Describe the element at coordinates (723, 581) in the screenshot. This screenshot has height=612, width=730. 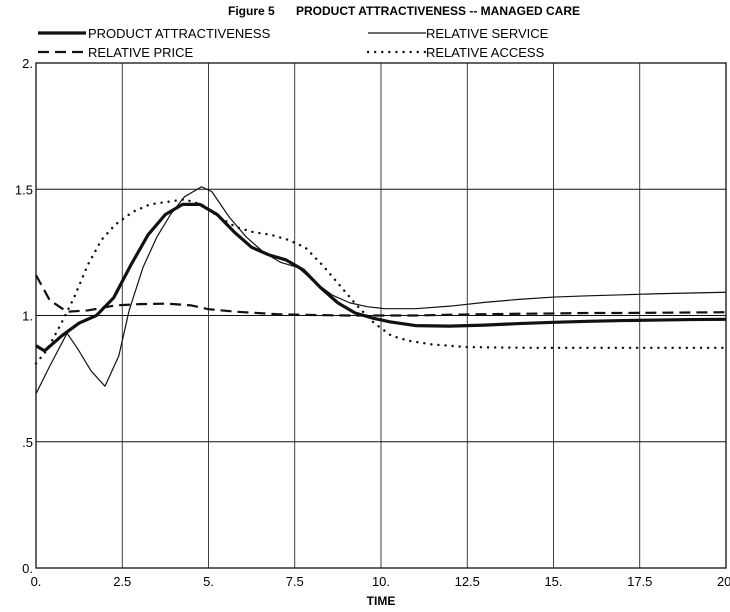
I see `x-tick-label: 20.` at that location.